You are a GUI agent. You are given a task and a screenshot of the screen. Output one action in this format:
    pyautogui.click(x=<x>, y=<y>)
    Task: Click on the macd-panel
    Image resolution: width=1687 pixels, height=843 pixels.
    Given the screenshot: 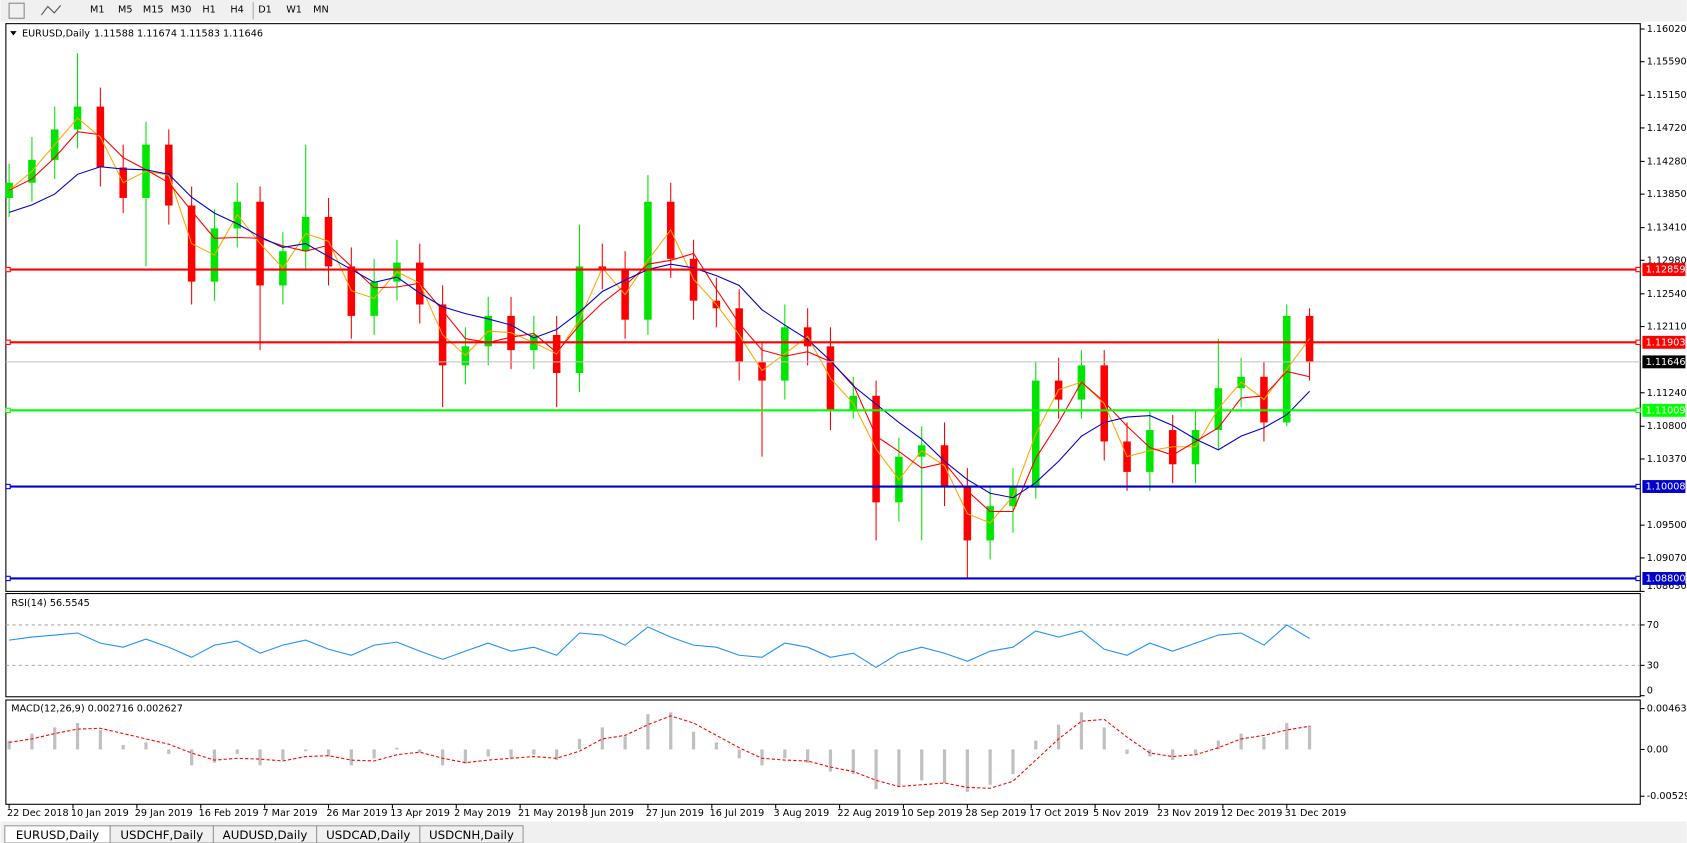 What is the action you would take?
    pyautogui.click(x=823, y=752)
    